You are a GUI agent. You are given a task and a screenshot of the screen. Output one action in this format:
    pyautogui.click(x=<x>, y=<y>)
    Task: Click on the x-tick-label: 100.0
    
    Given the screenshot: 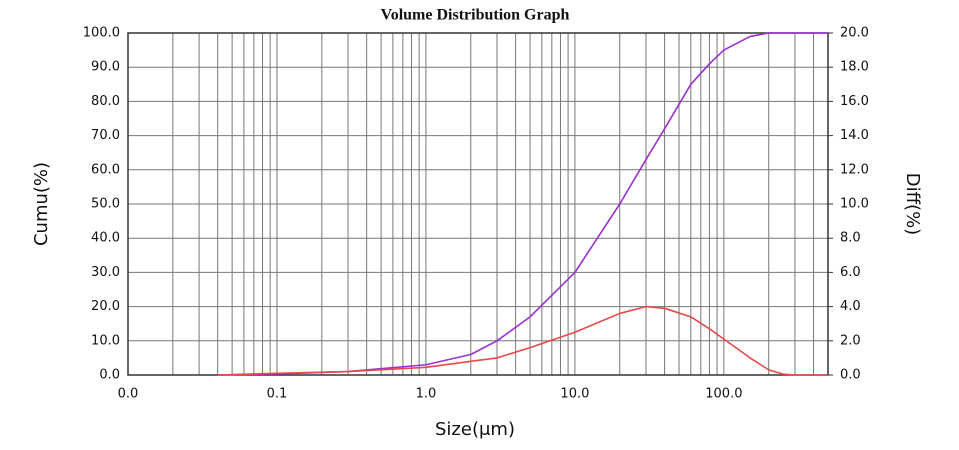 What is the action you would take?
    pyautogui.click(x=723, y=394)
    